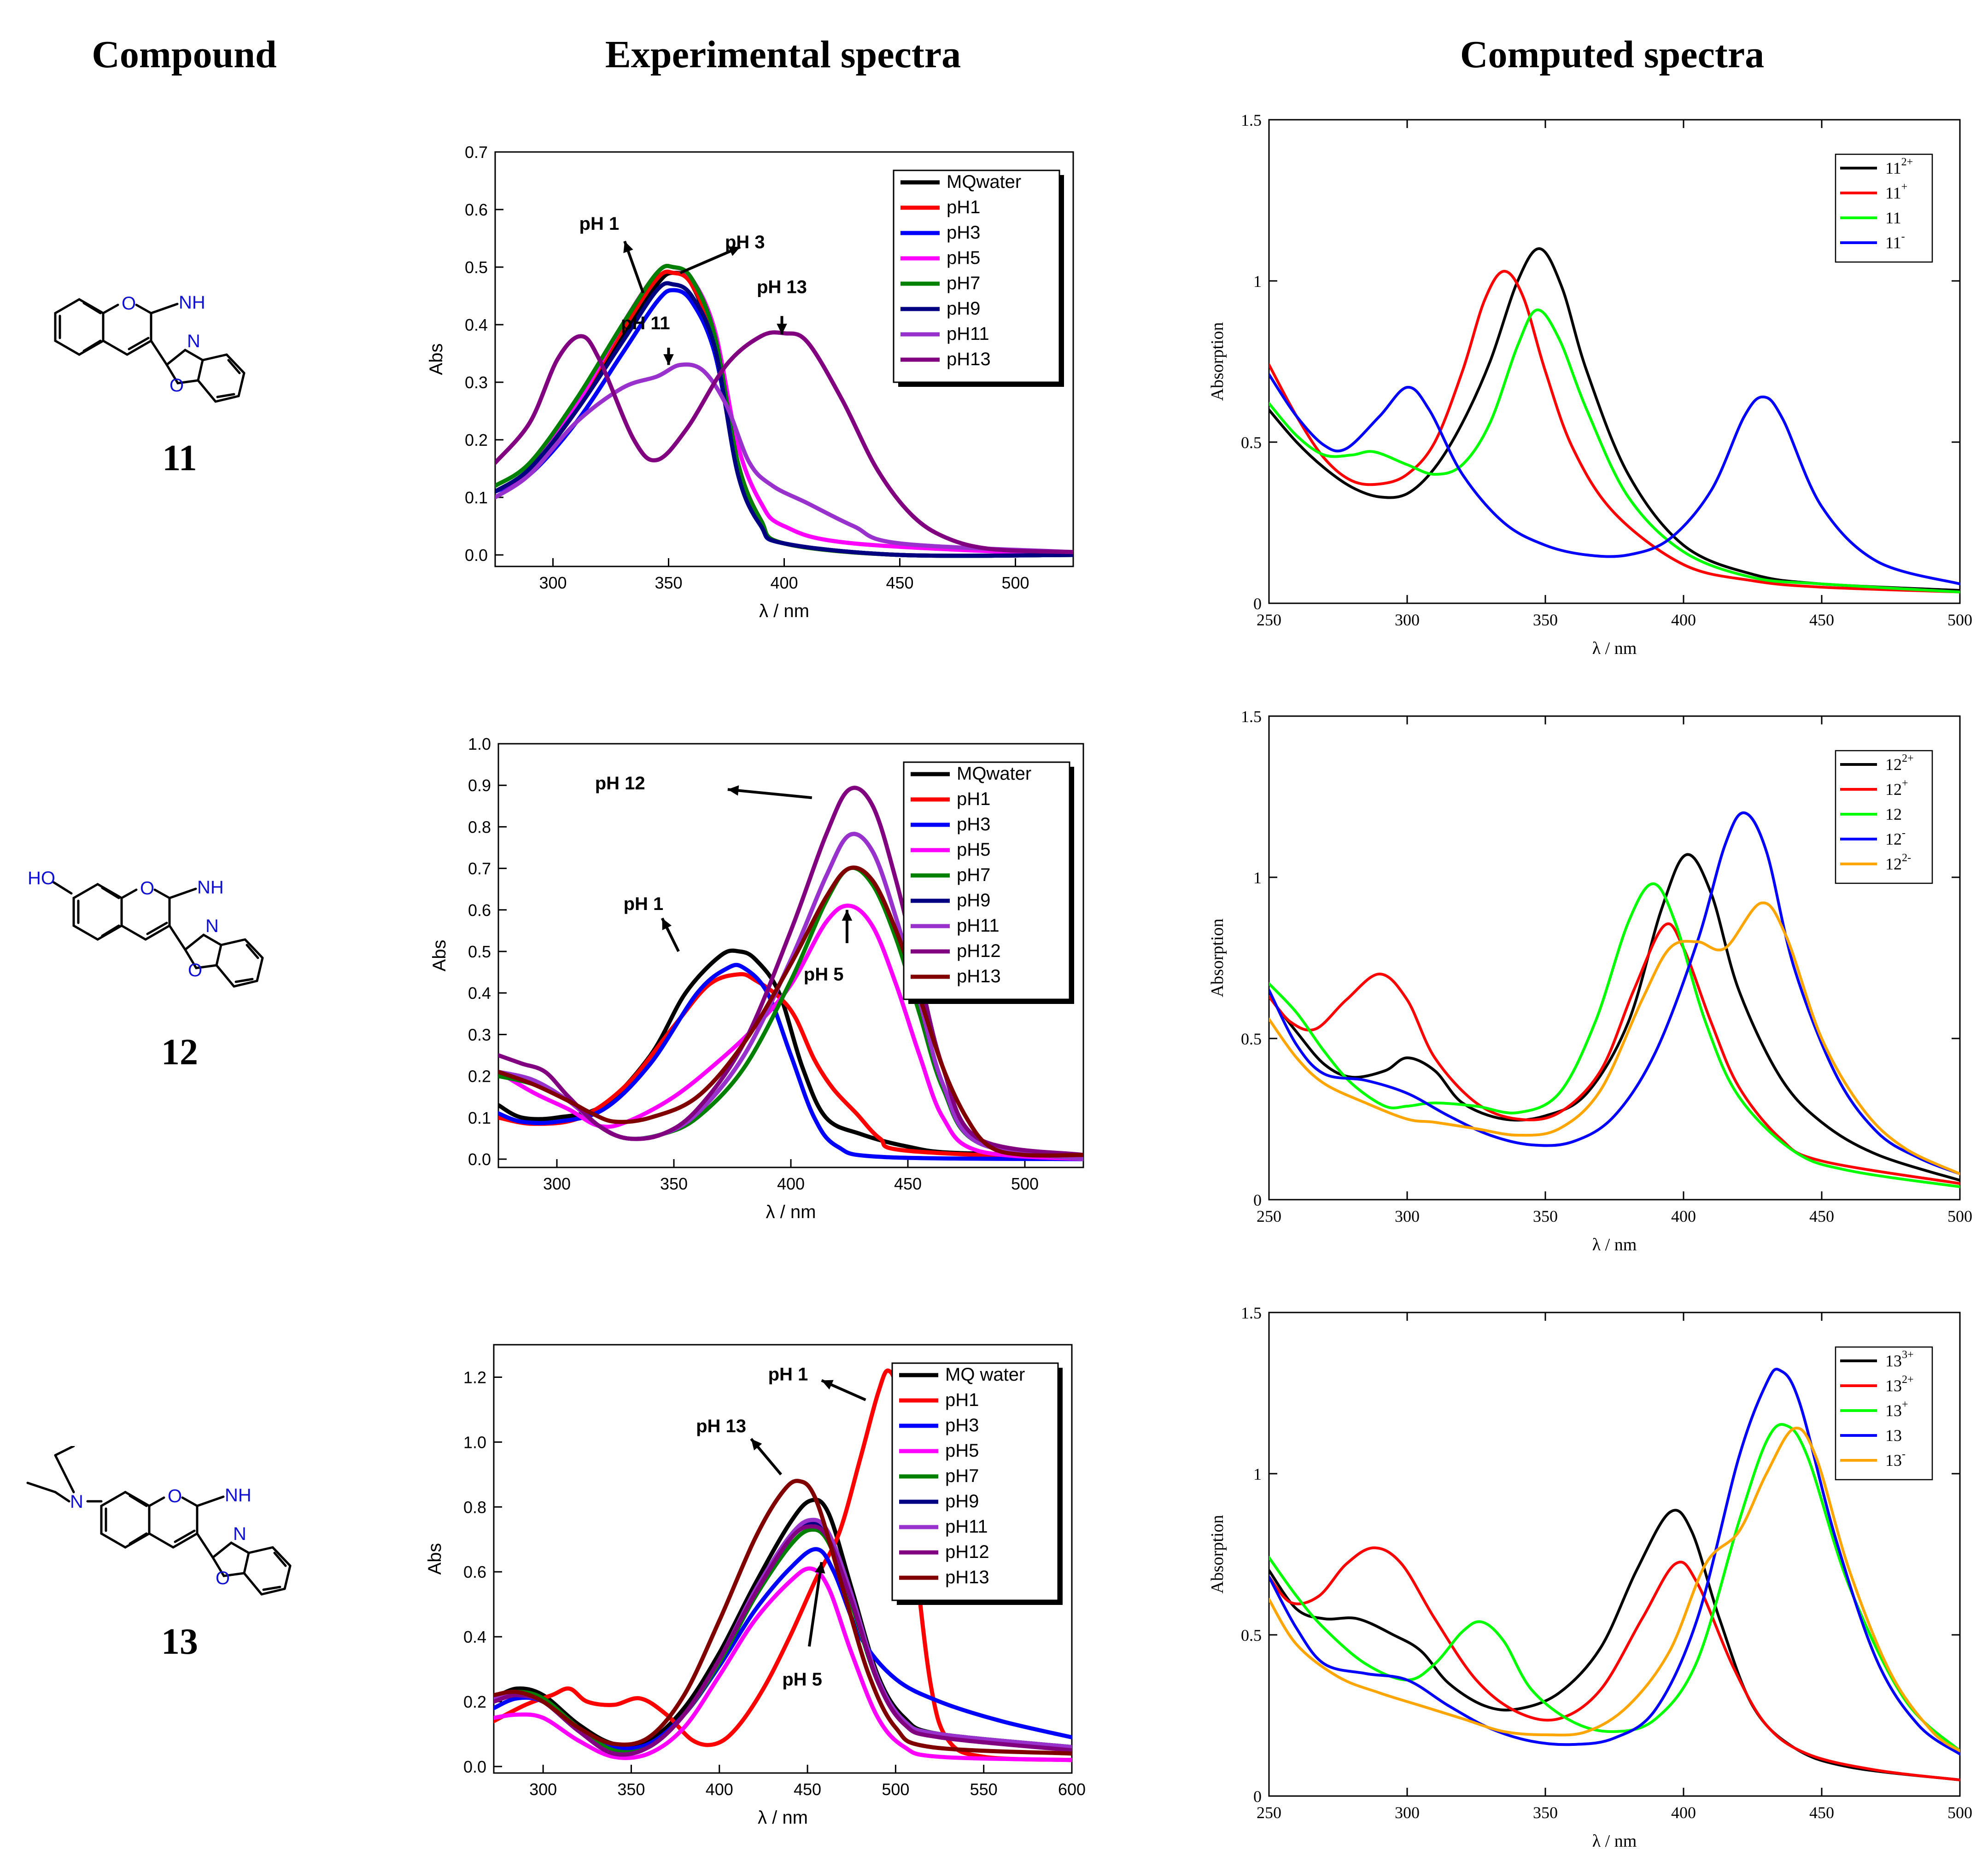 This screenshot has height=1849, width=1988. Describe the element at coordinates (159, 1521) in the screenshot. I see `structure-13: N O NH N O` at that location.